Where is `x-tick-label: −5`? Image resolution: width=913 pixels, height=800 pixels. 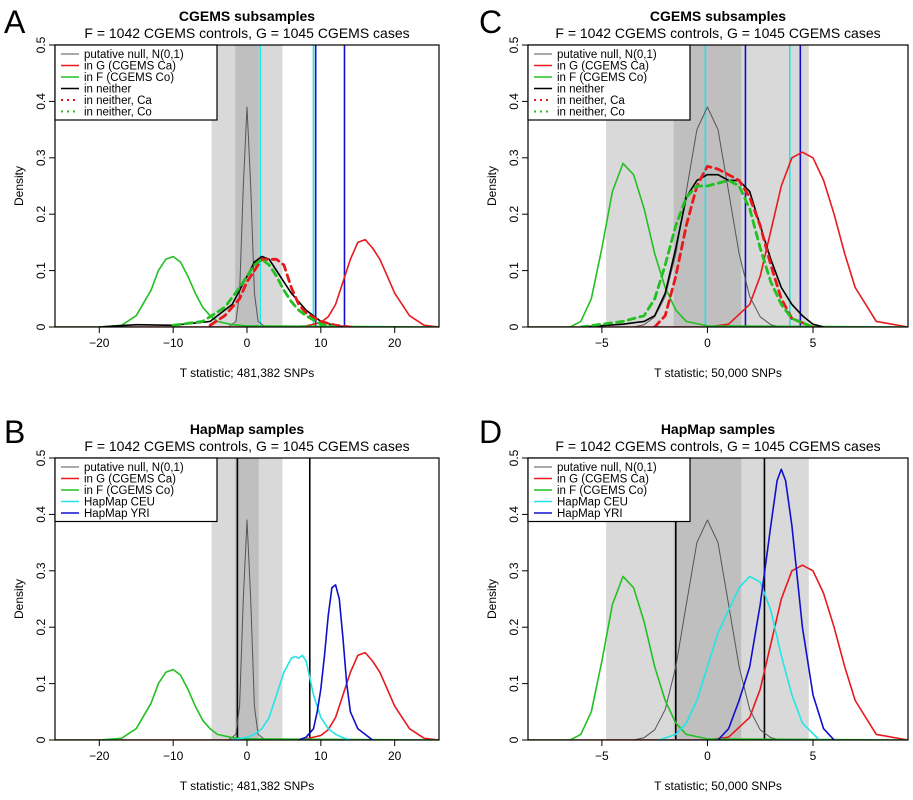
x-tick-label: −5 is located at coordinates (602, 343).